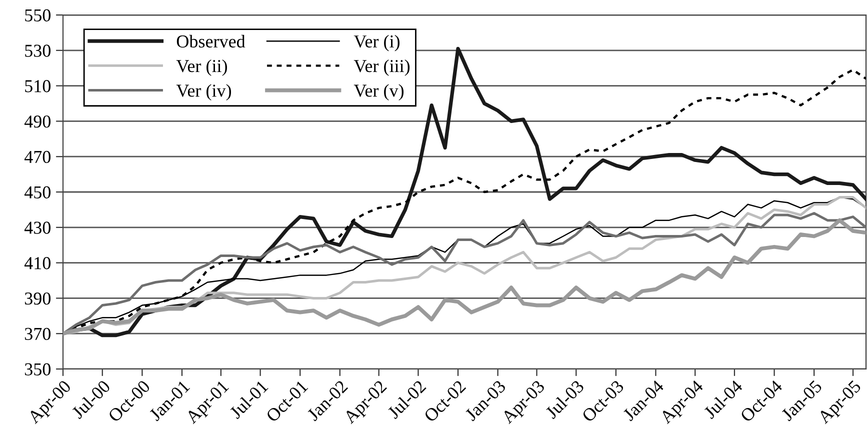 The image size is (867, 444). I want to click on legend-label: Ver (ii), so click(201, 67).